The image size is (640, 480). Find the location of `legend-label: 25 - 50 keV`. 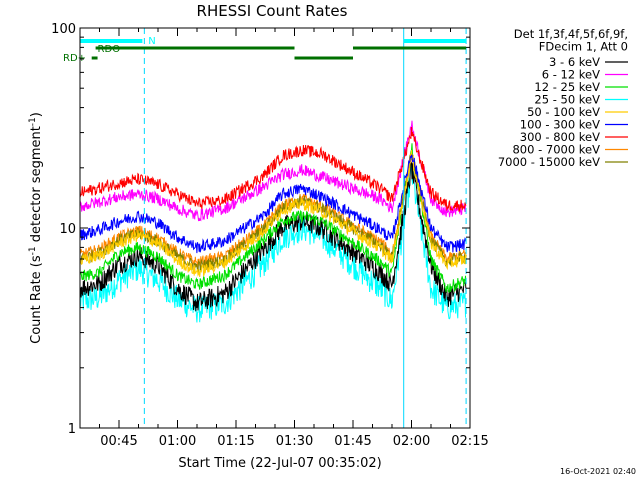

legend-label: 25 - 50 keV is located at coordinates (567, 100).